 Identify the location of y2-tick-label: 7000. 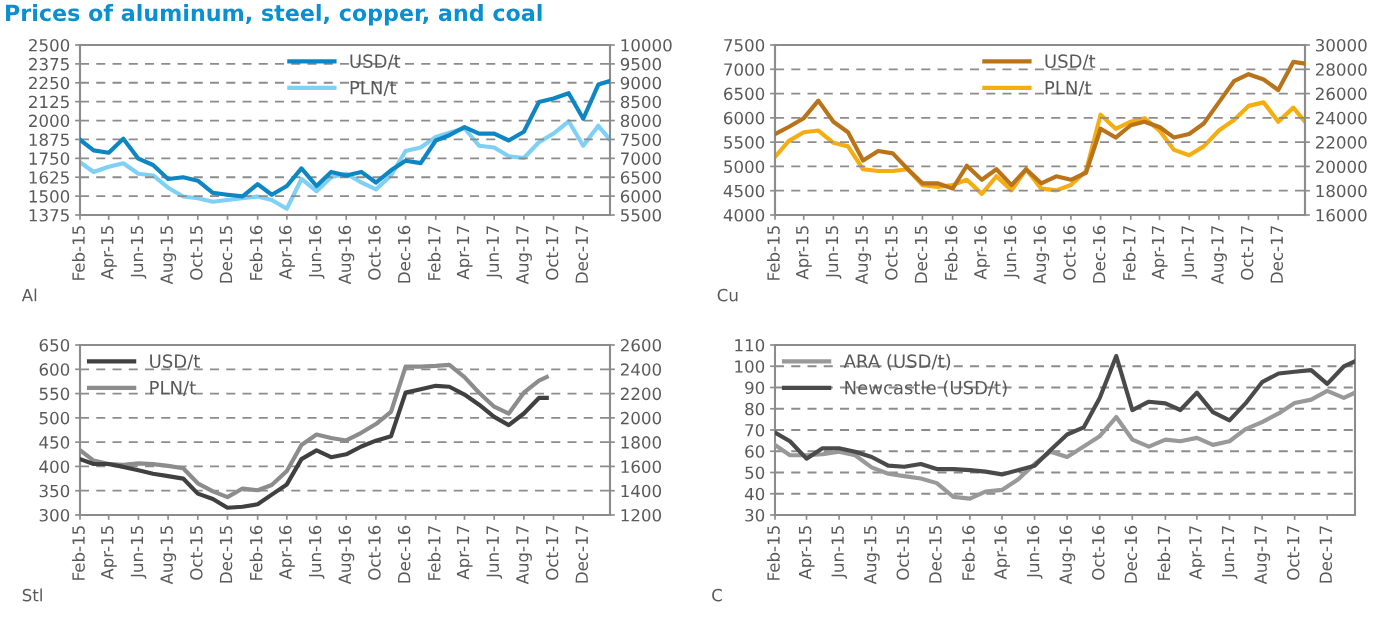
(641, 158).